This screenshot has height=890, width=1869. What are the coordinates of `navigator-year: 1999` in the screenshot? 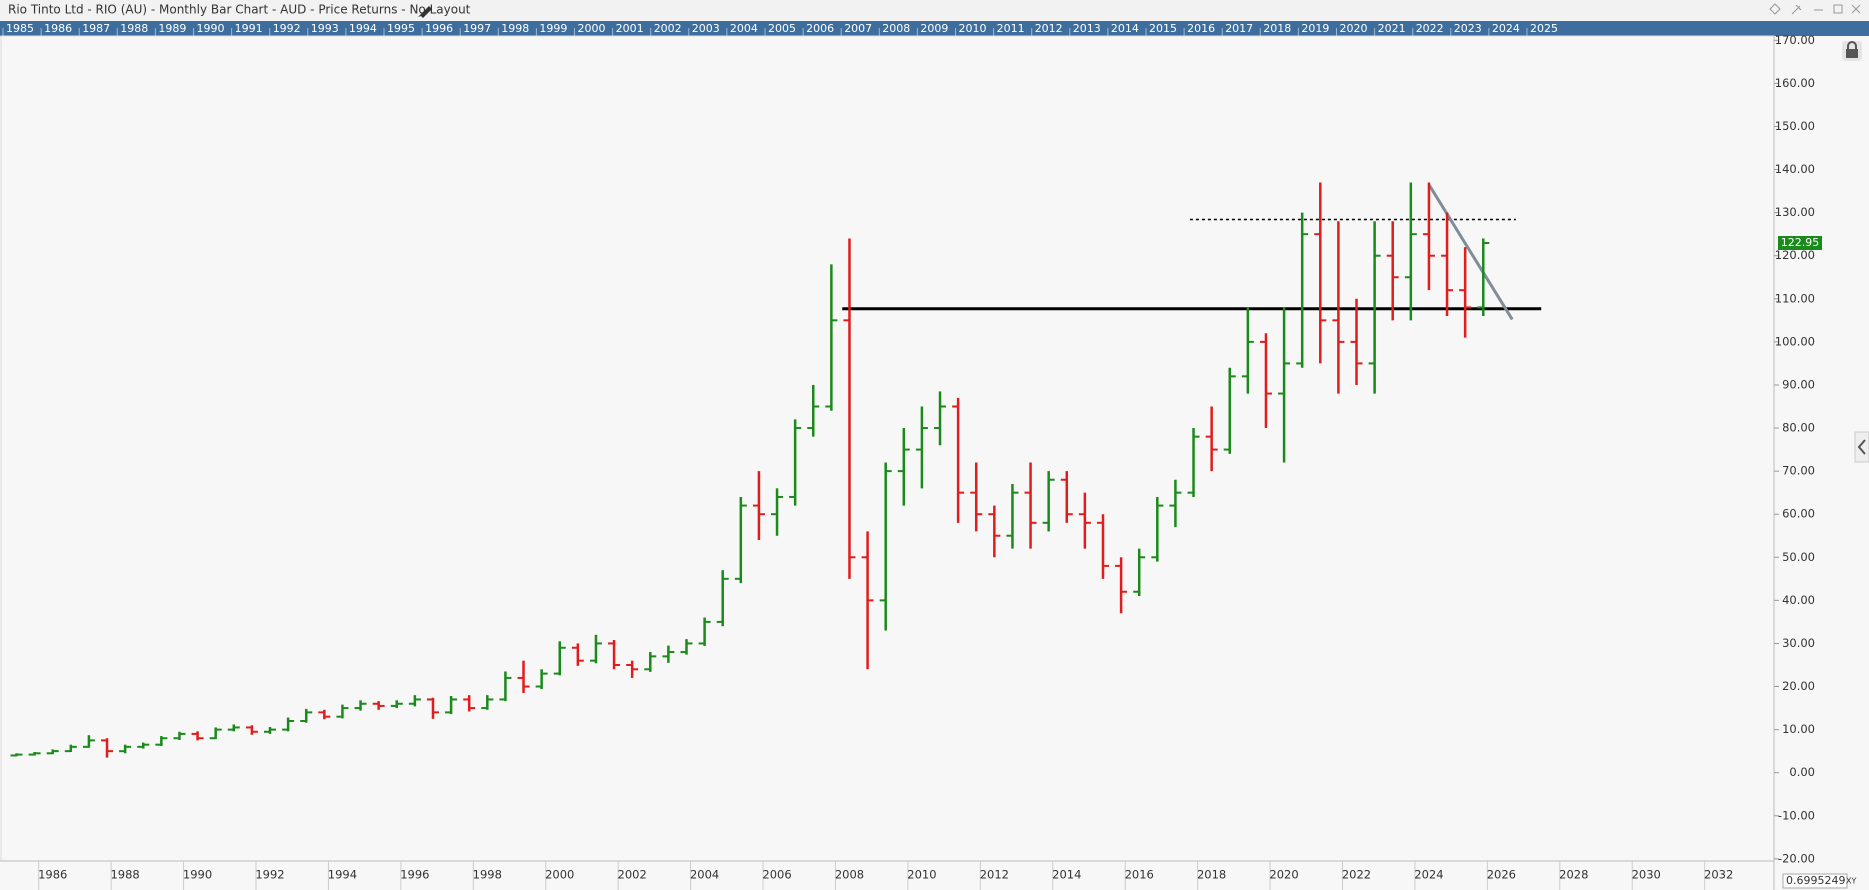 It's located at (553, 28).